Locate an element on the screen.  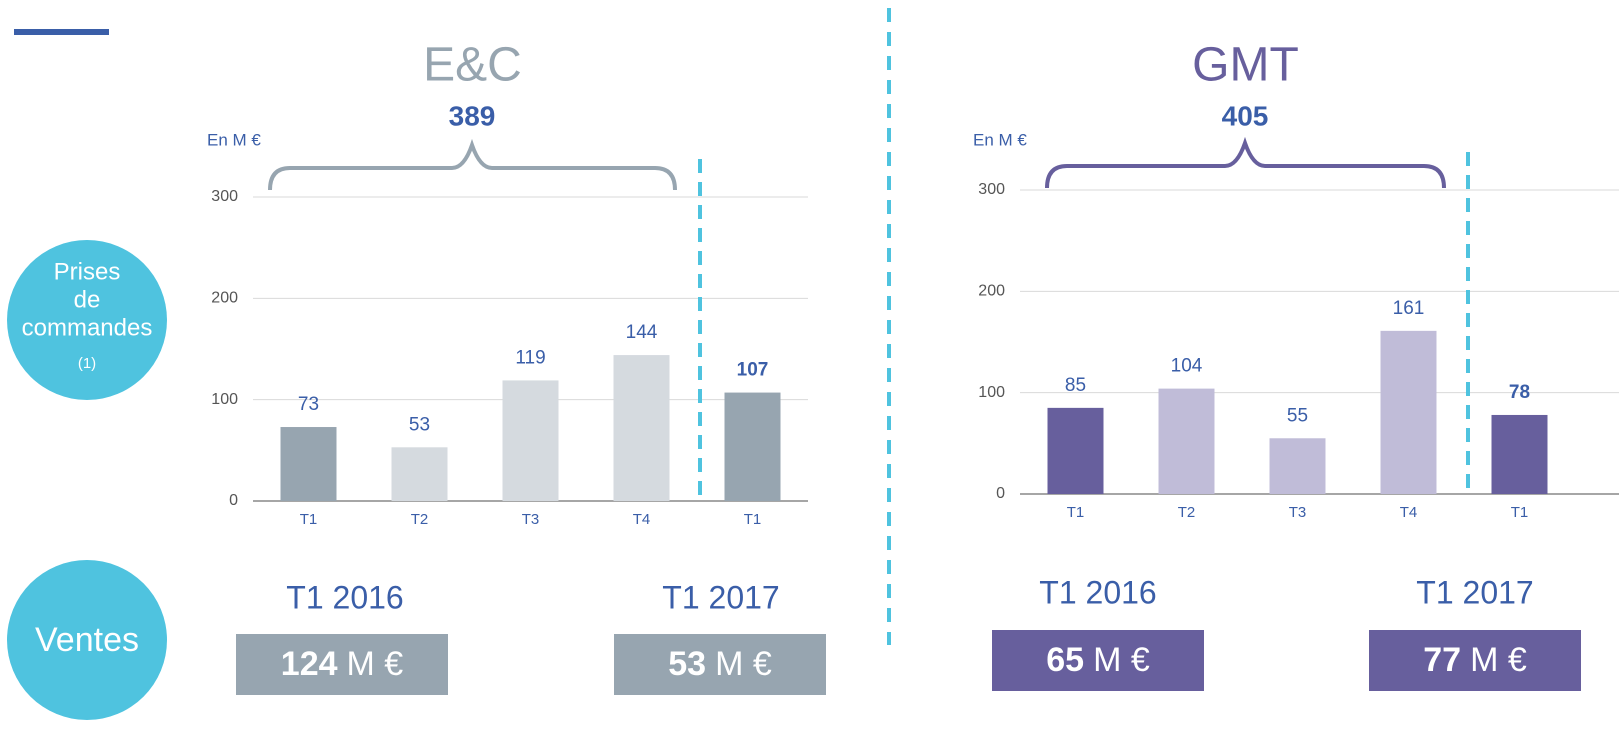
orders-badge is located at coordinates (87, 320).